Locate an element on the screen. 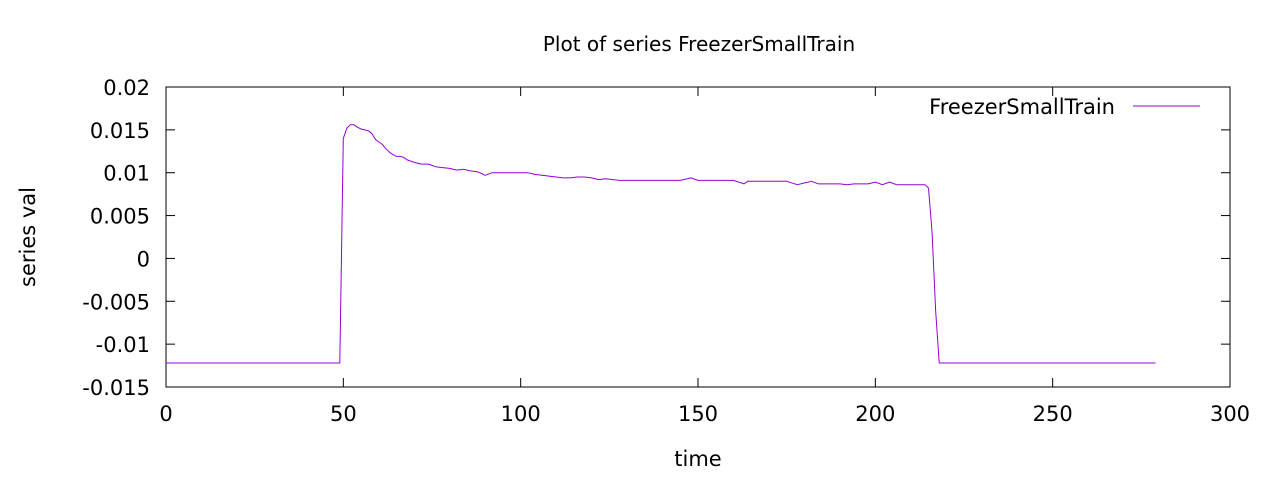  y-axis-title: series val is located at coordinates (28, 237).